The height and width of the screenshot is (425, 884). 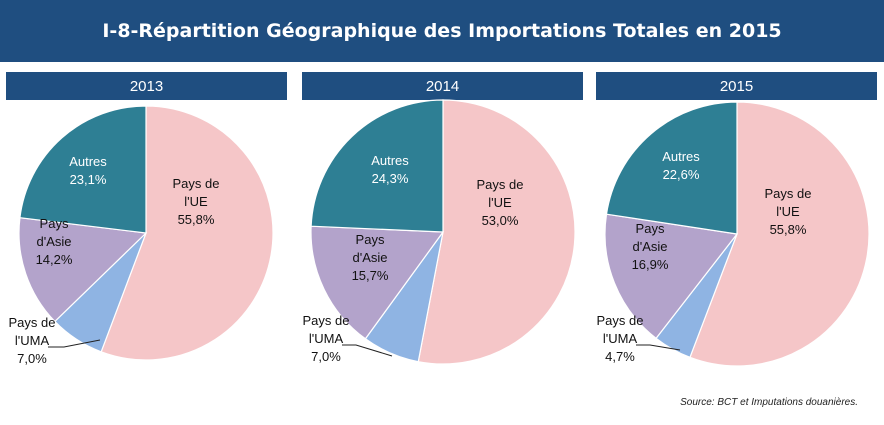 I want to click on chart-title-2015: 2015, so click(x=736, y=86).